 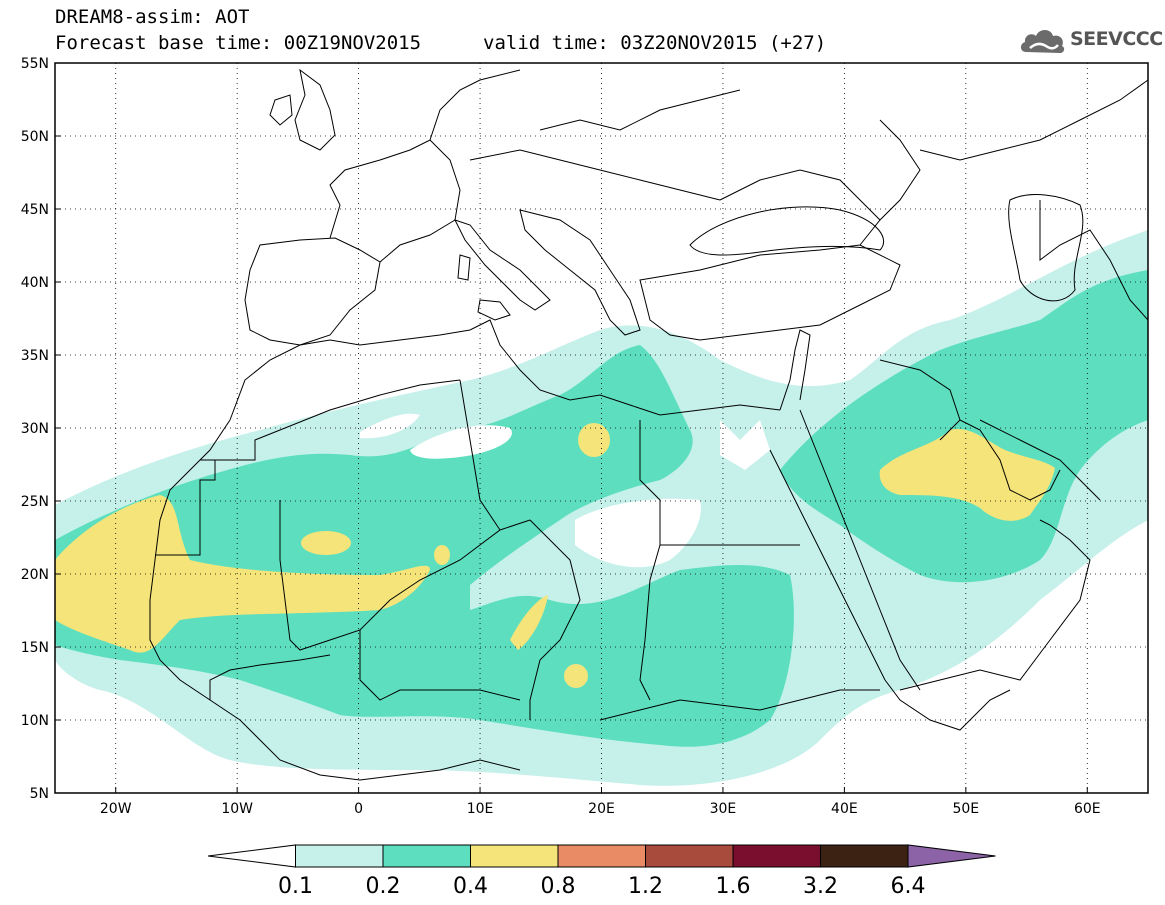 I want to click on latitude-label: 20N, so click(x=35, y=575).